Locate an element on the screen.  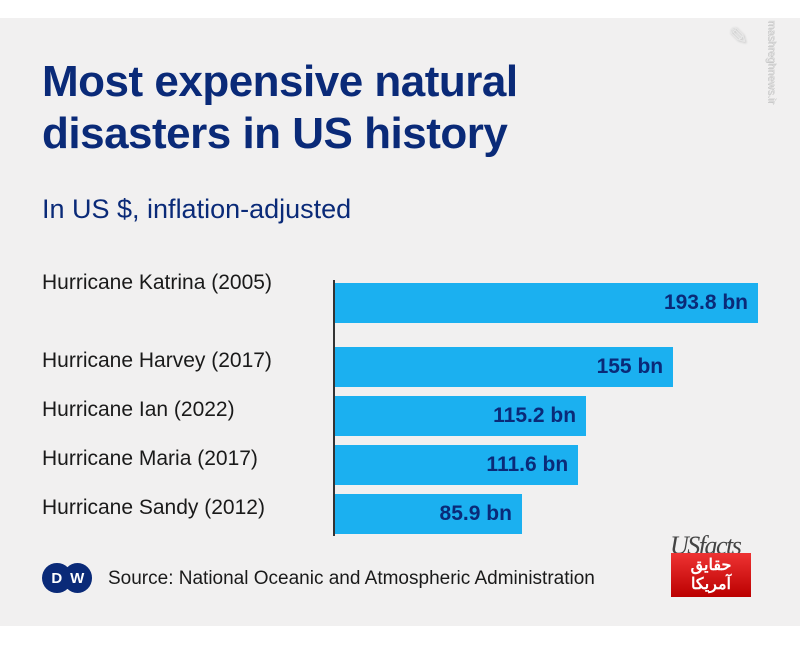
category-label: Hurricane Ian (2022) is located at coordinates (138, 409).